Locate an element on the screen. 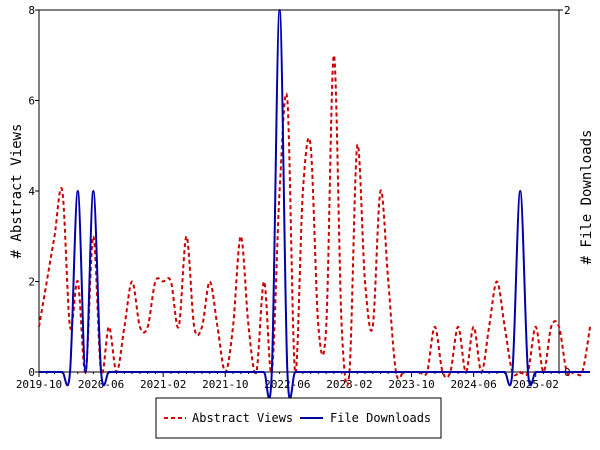 The image size is (600, 450). left-y-axis: 0 2 4 6 8 is located at coordinates (33, 191).